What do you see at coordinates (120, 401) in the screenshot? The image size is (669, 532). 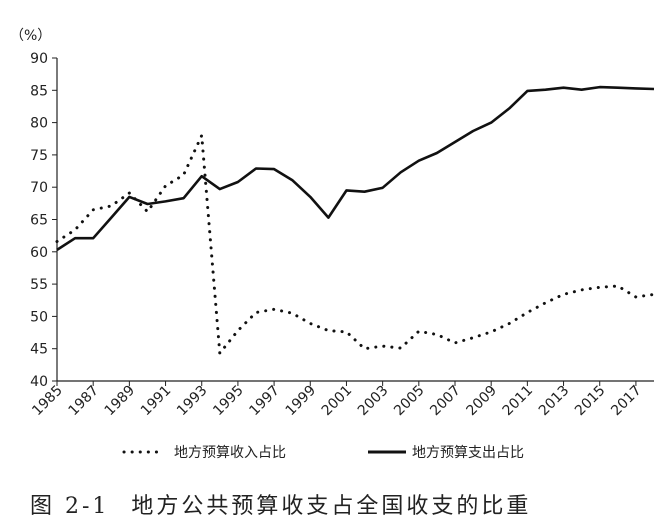 I see `x-tick-label: 1989` at bounding box center [120, 401].